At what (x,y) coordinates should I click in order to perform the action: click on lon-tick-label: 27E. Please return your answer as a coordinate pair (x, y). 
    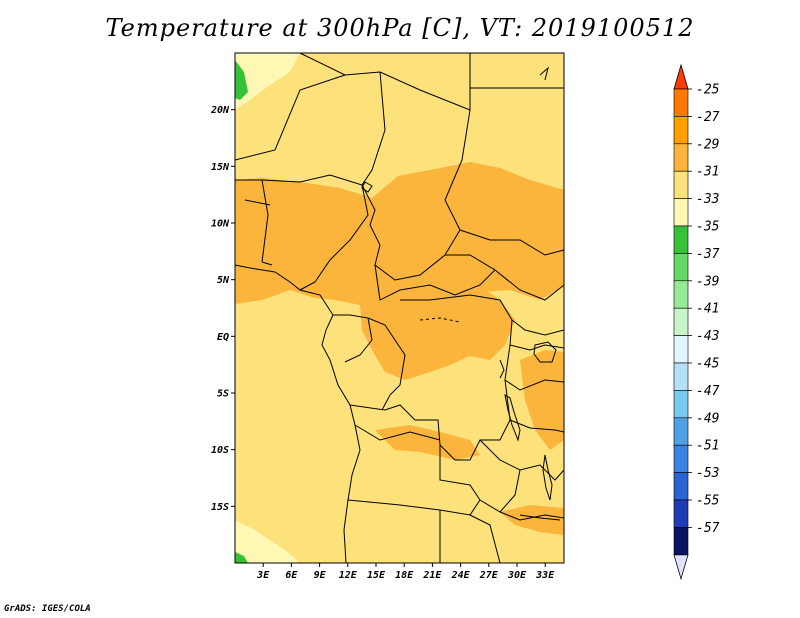
    Looking at the image, I should click on (489, 575).